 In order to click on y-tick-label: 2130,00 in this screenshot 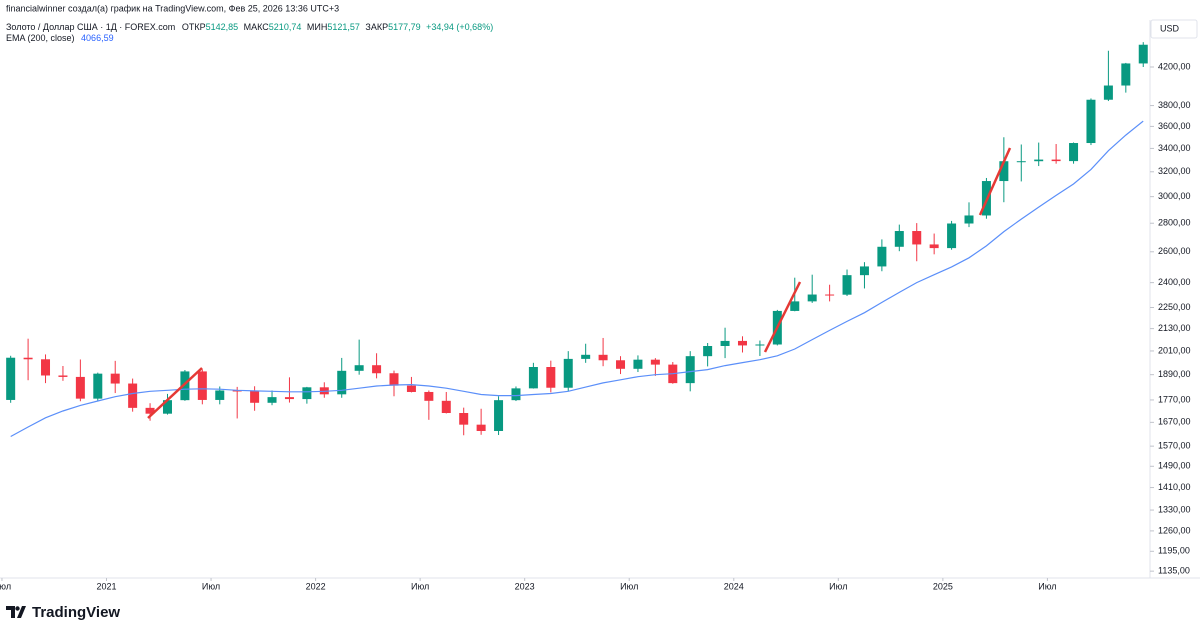, I will do `click(1174, 328)`.